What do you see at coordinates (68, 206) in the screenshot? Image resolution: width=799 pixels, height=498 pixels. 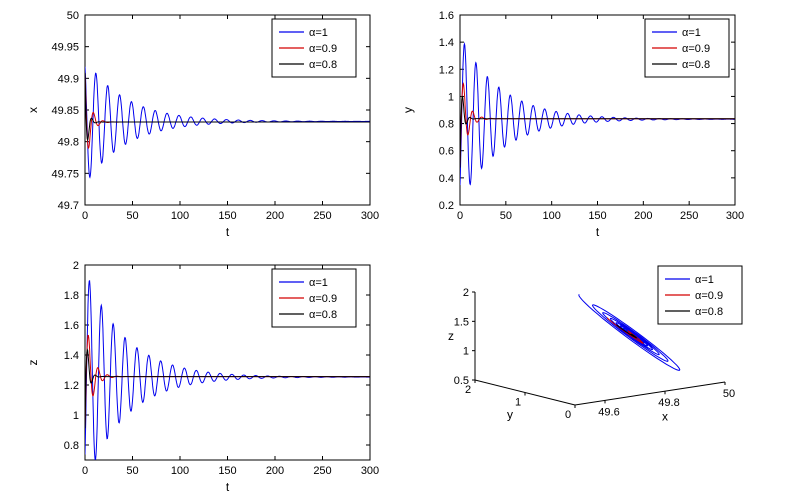 I see `svg-text: 49.7` at bounding box center [68, 206].